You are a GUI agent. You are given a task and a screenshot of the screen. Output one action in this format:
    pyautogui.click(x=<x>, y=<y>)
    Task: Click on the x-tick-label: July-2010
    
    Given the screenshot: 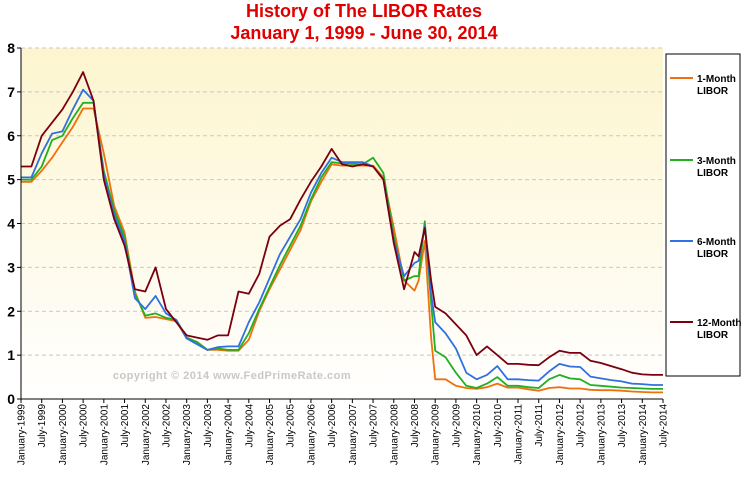 What is the action you would take?
    pyautogui.click(x=498, y=426)
    